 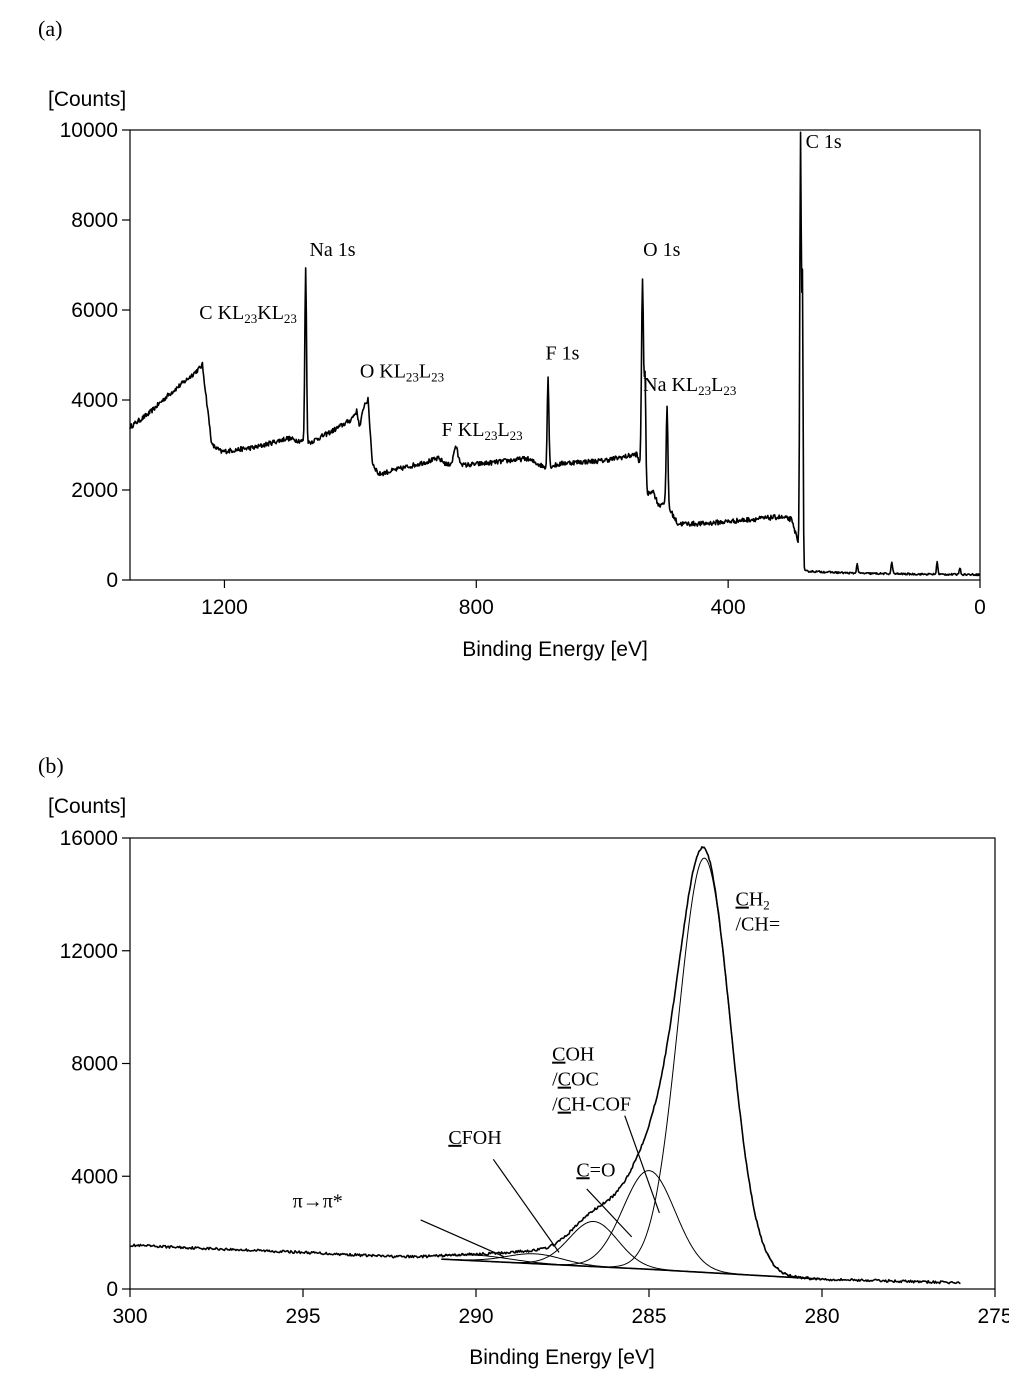 What do you see at coordinates (94, 490) in the screenshot?
I see `y-tick-label: 2000` at bounding box center [94, 490].